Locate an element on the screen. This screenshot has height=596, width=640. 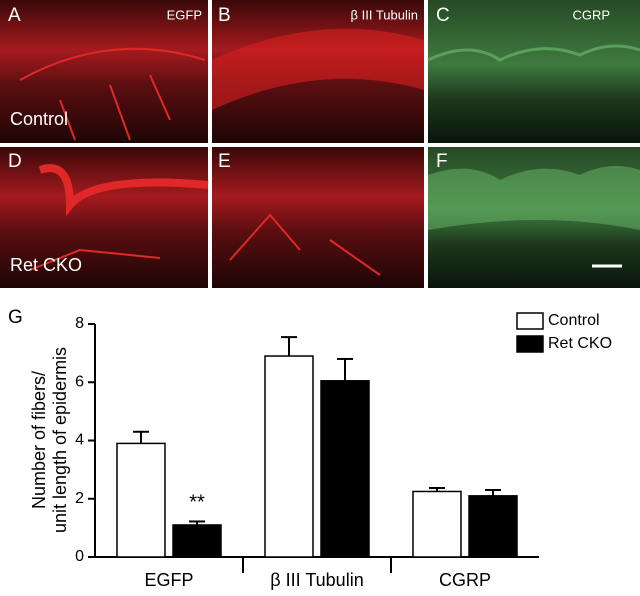
panel-letter: F is located at coordinates (442, 161).